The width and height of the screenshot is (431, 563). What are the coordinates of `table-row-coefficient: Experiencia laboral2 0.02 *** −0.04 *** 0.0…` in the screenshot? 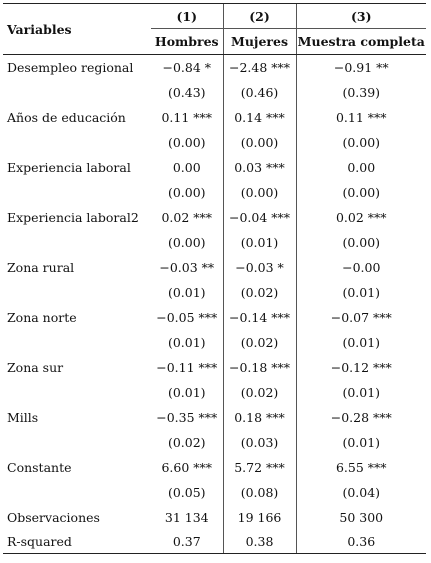 It's located at (214, 217).